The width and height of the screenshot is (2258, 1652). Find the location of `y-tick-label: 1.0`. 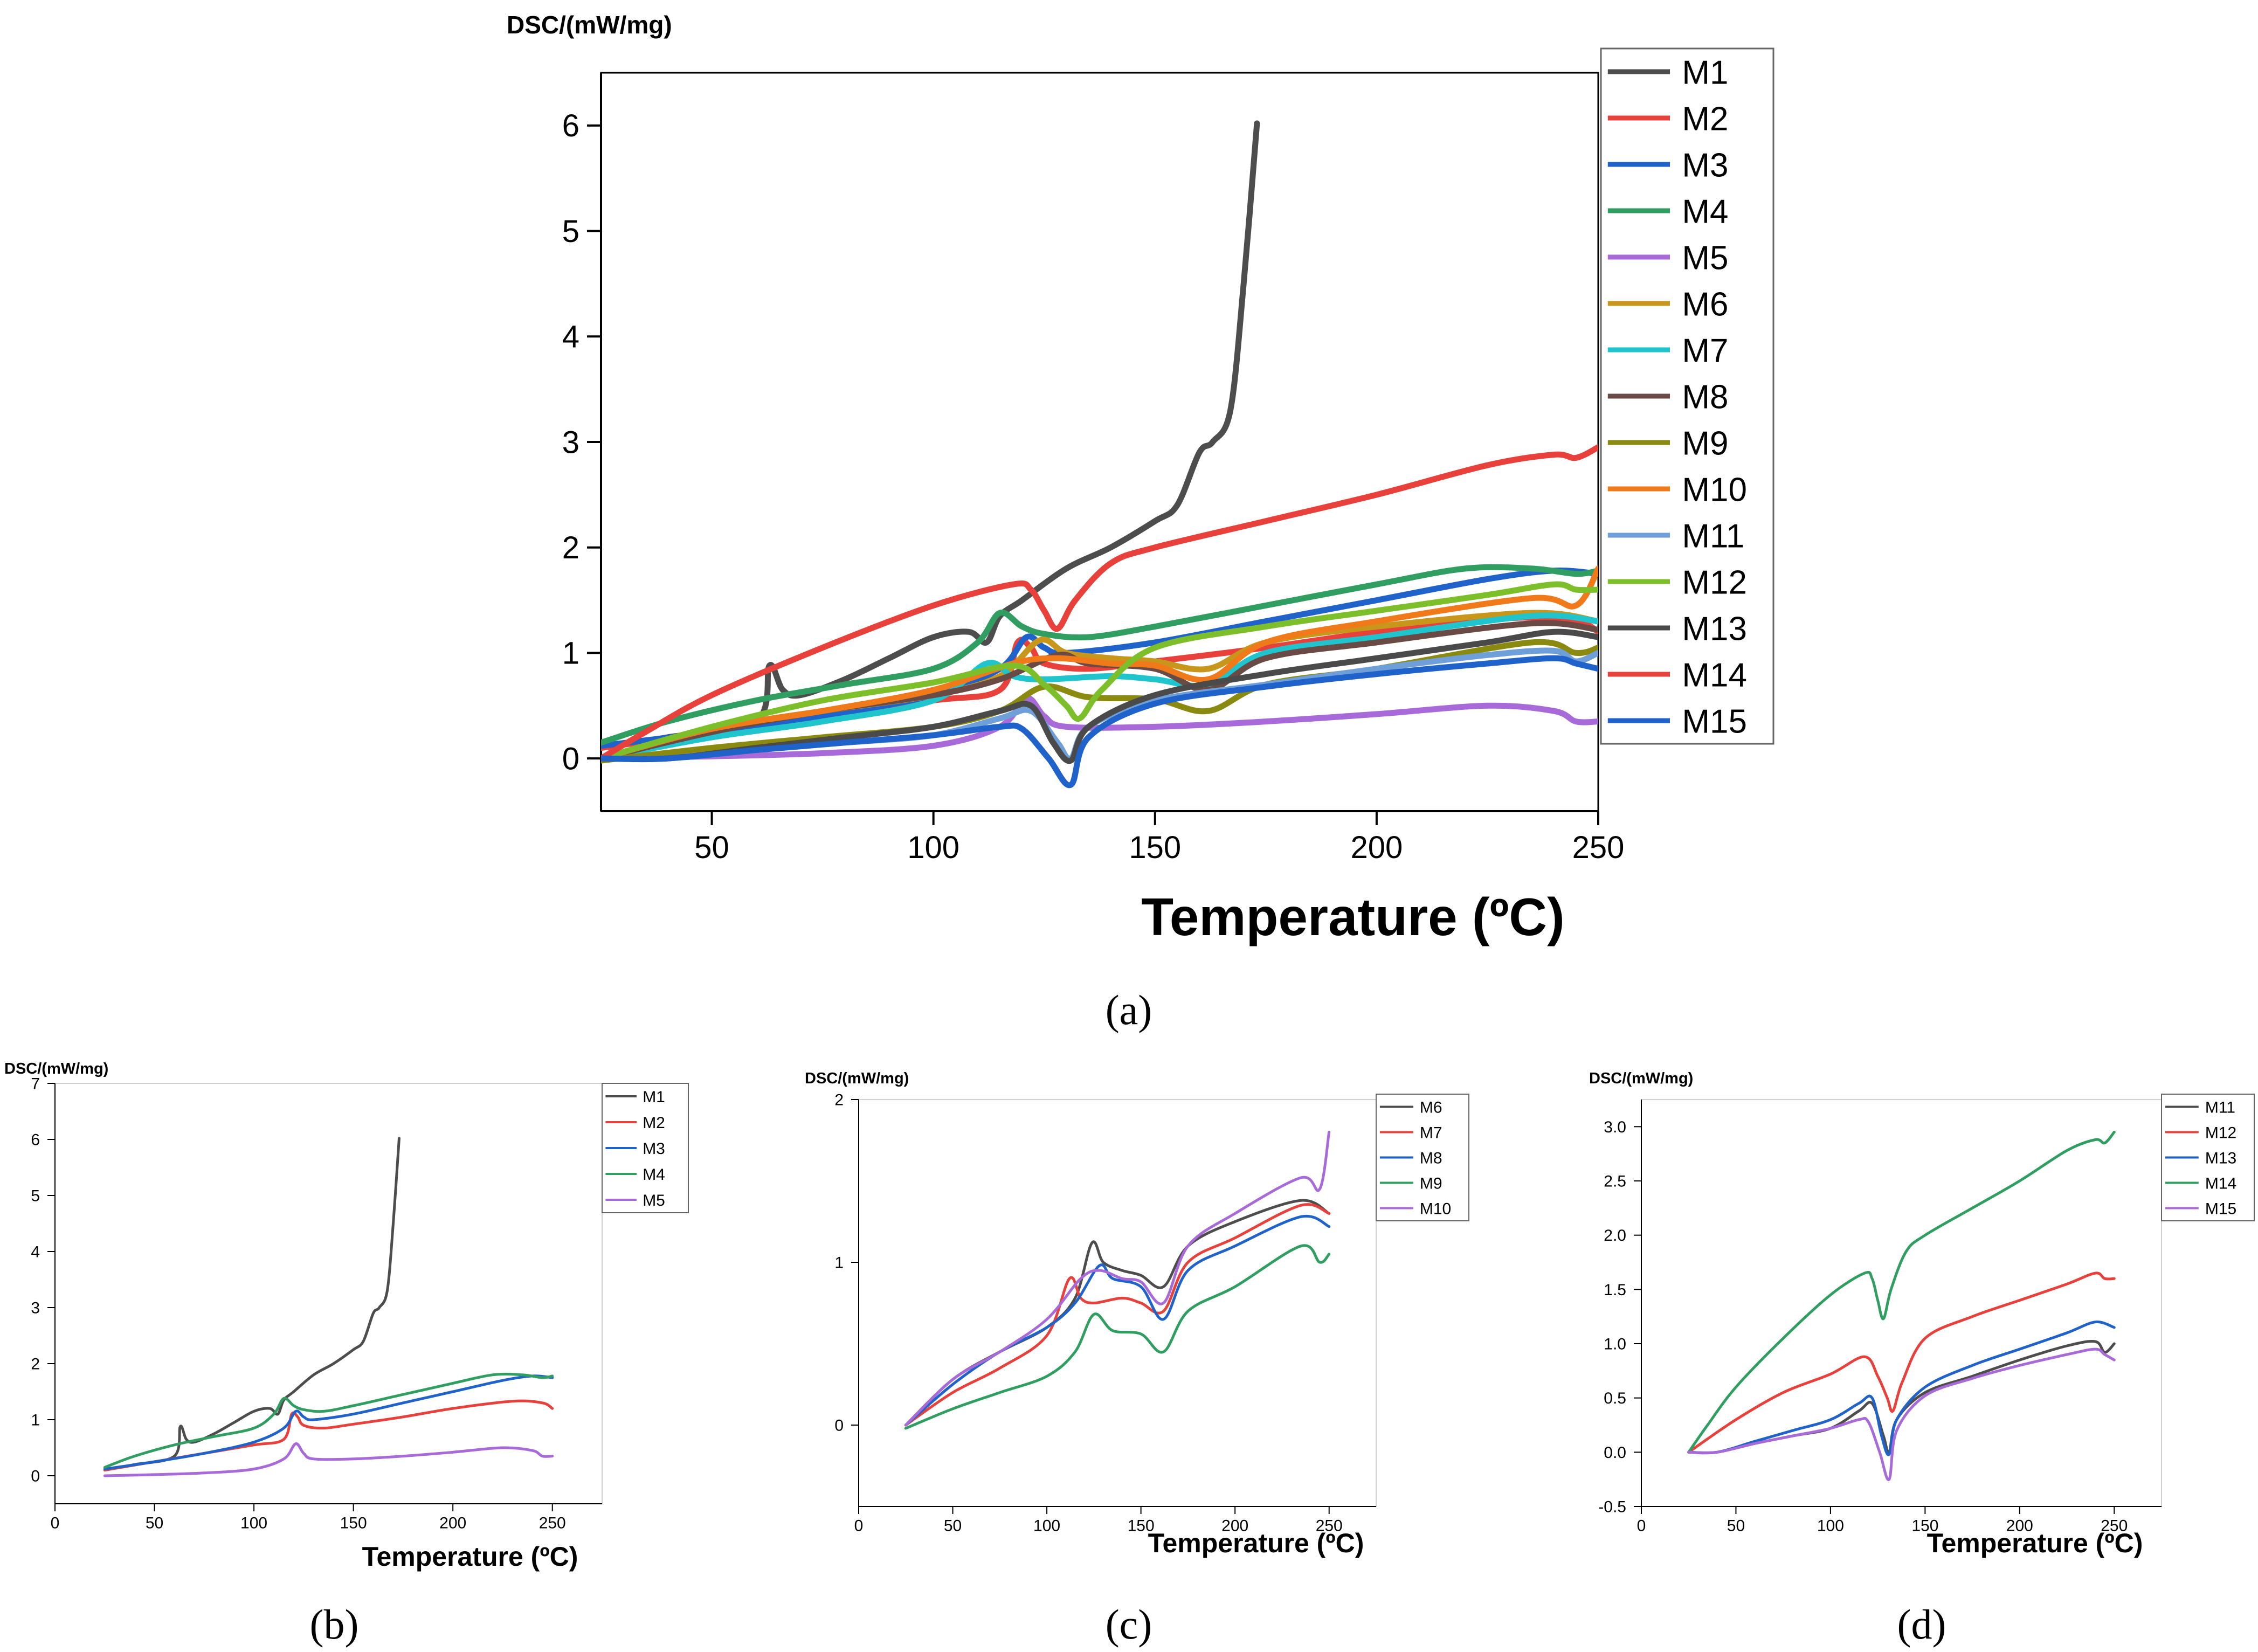

y-tick-label: 1.0 is located at coordinates (1615, 1344).